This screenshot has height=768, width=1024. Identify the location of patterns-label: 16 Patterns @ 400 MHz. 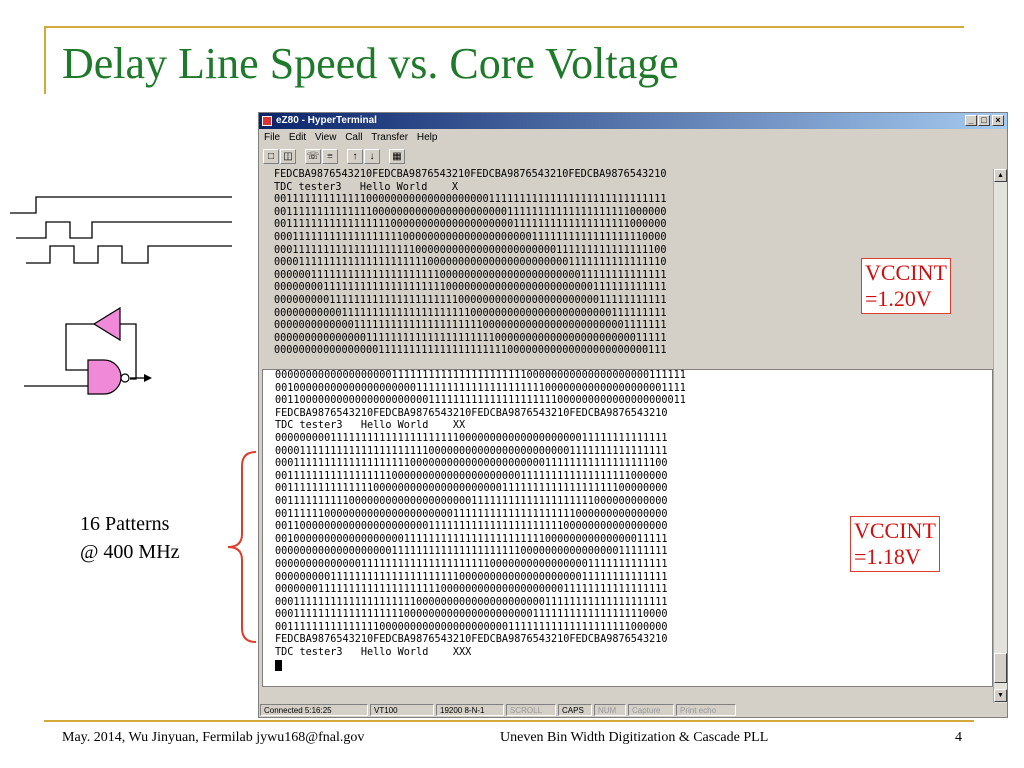
(130, 538).